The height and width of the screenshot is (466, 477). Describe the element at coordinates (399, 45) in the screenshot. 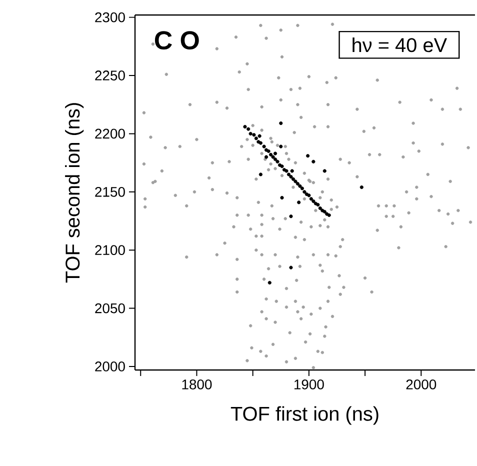

I see `annotation: hν = 40 eV` at that location.